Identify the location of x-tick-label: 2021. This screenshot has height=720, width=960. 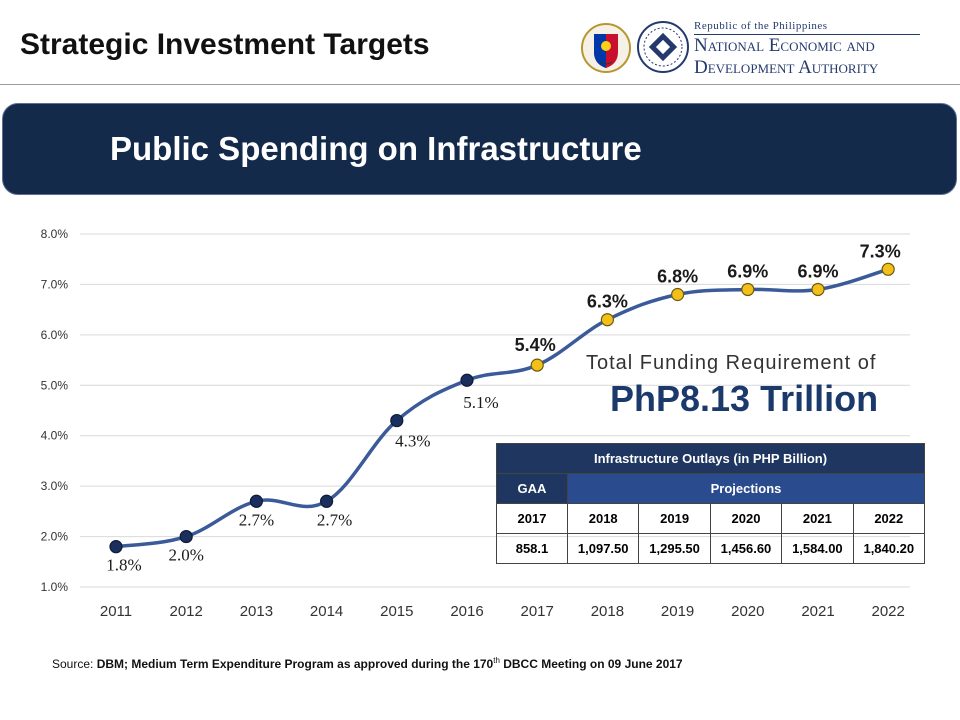
(817, 611).